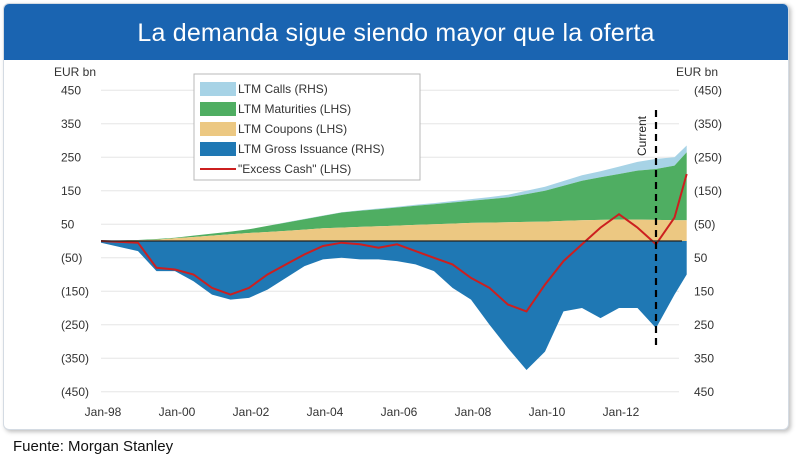 This screenshot has height=465, width=803. I want to click on legend-label: "Excess Cash" (LHS), so click(294, 169).